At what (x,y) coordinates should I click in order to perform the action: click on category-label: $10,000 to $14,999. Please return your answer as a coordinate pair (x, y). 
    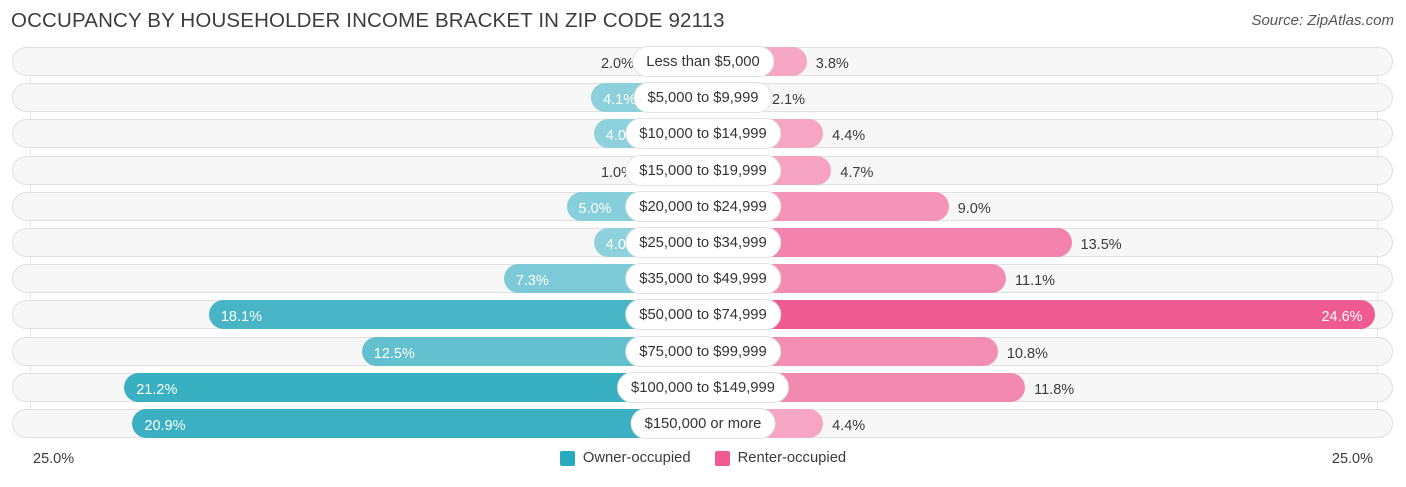
    Looking at the image, I should click on (703, 134).